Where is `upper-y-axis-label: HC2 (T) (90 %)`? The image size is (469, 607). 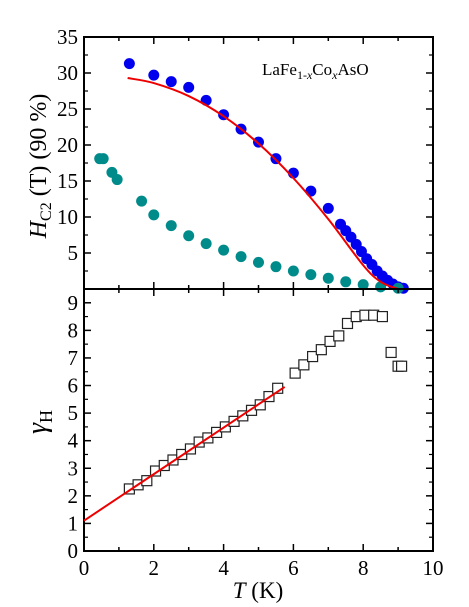 upper-y-axis-label: HC2 (T) (90 %) is located at coordinates (40, 167).